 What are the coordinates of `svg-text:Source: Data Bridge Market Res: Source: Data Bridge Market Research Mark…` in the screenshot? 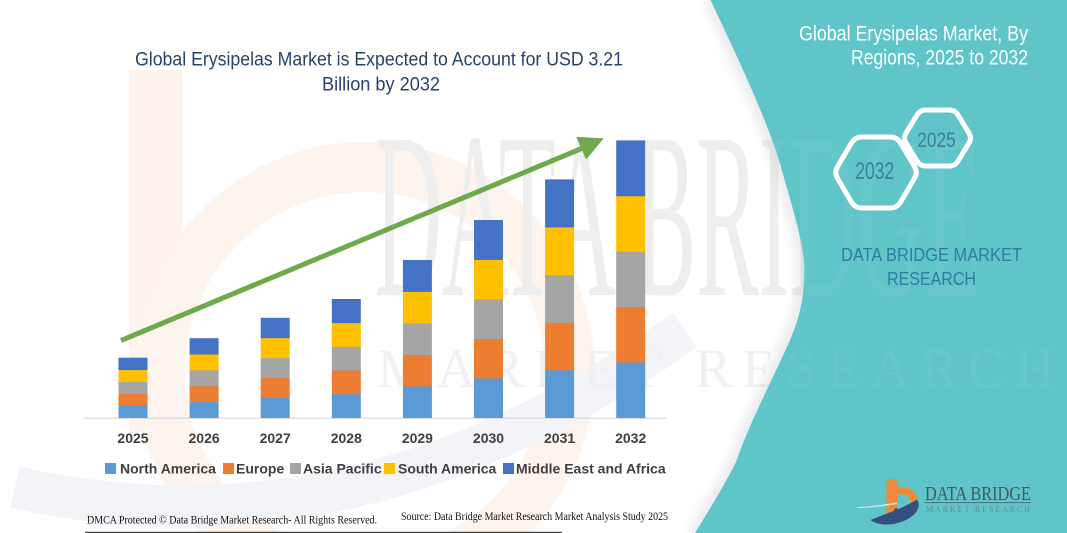 It's located at (534, 516).